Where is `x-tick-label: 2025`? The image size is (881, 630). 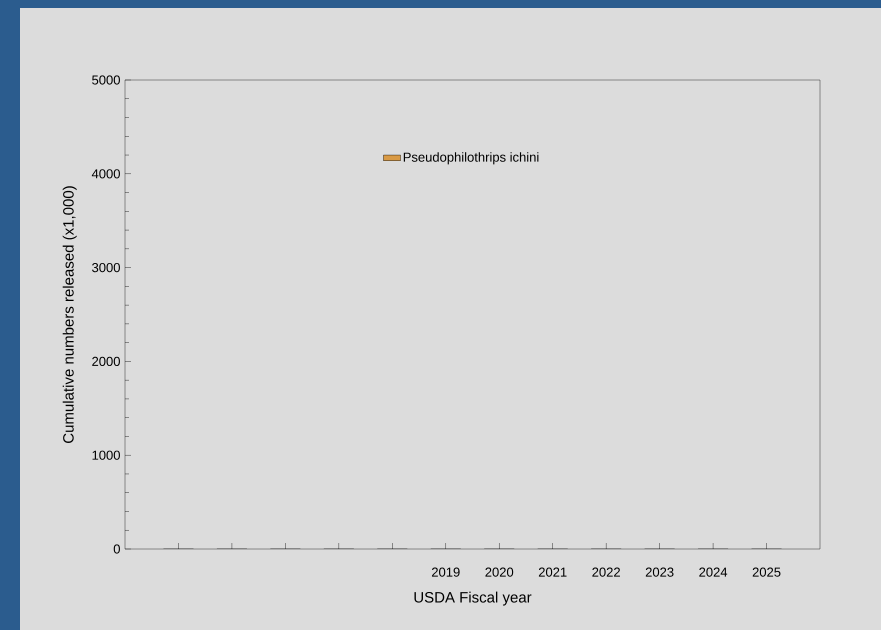 x-tick-label: 2025 is located at coordinates (766, 572).